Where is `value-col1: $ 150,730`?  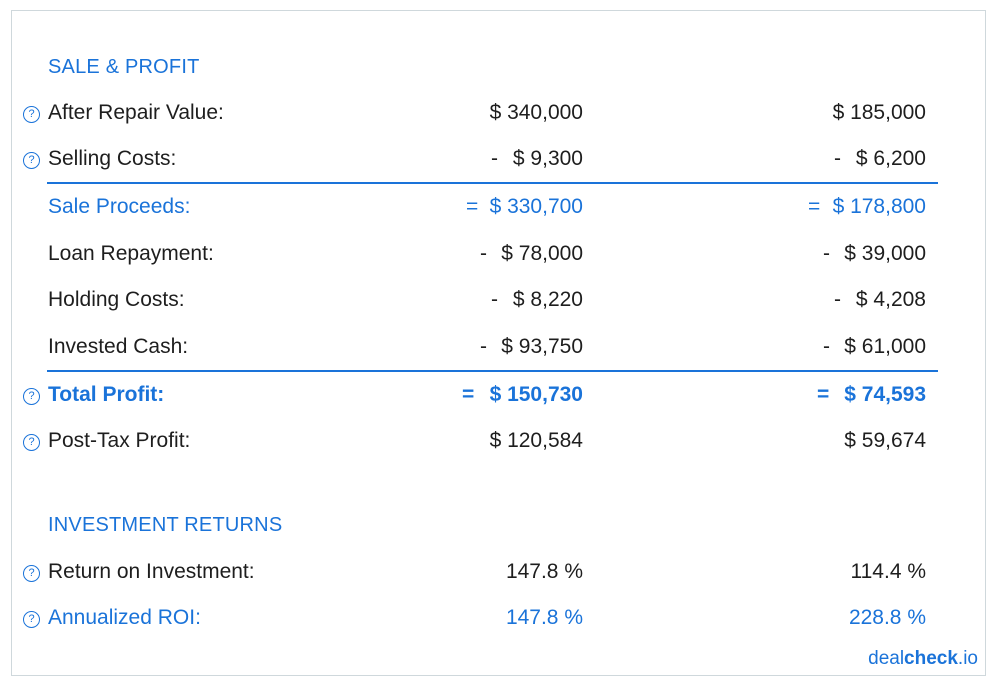
value-col1: $ 150,730 is located at coordinates (536, 394).